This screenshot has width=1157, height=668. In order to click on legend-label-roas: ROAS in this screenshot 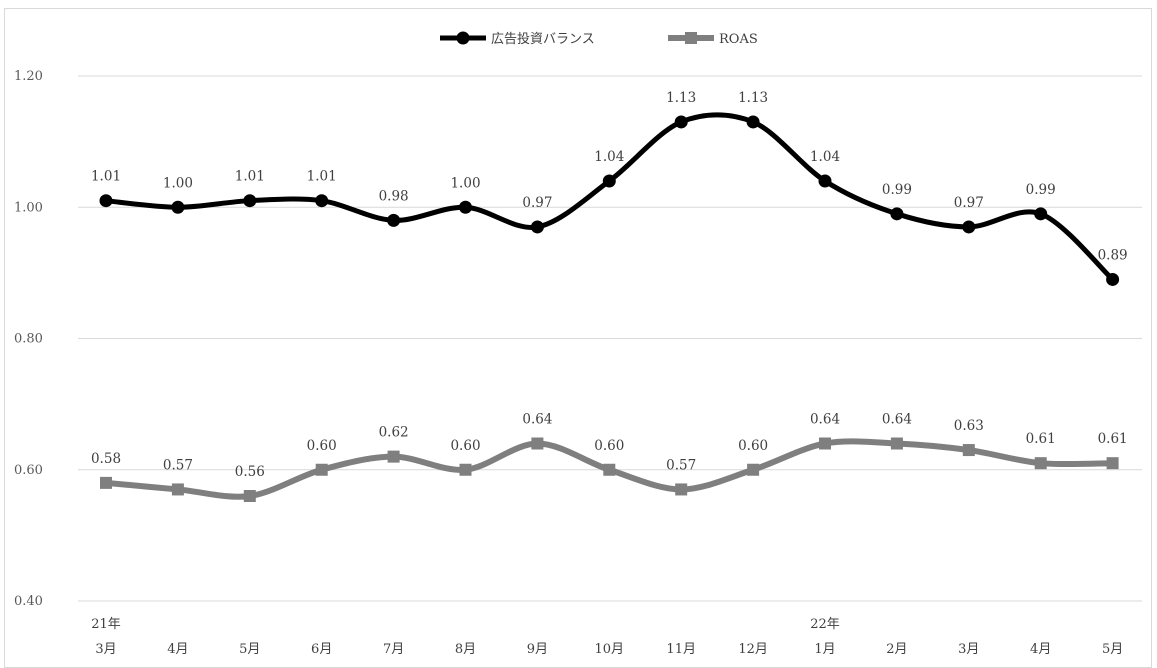, I will do `click(738, 39)`.